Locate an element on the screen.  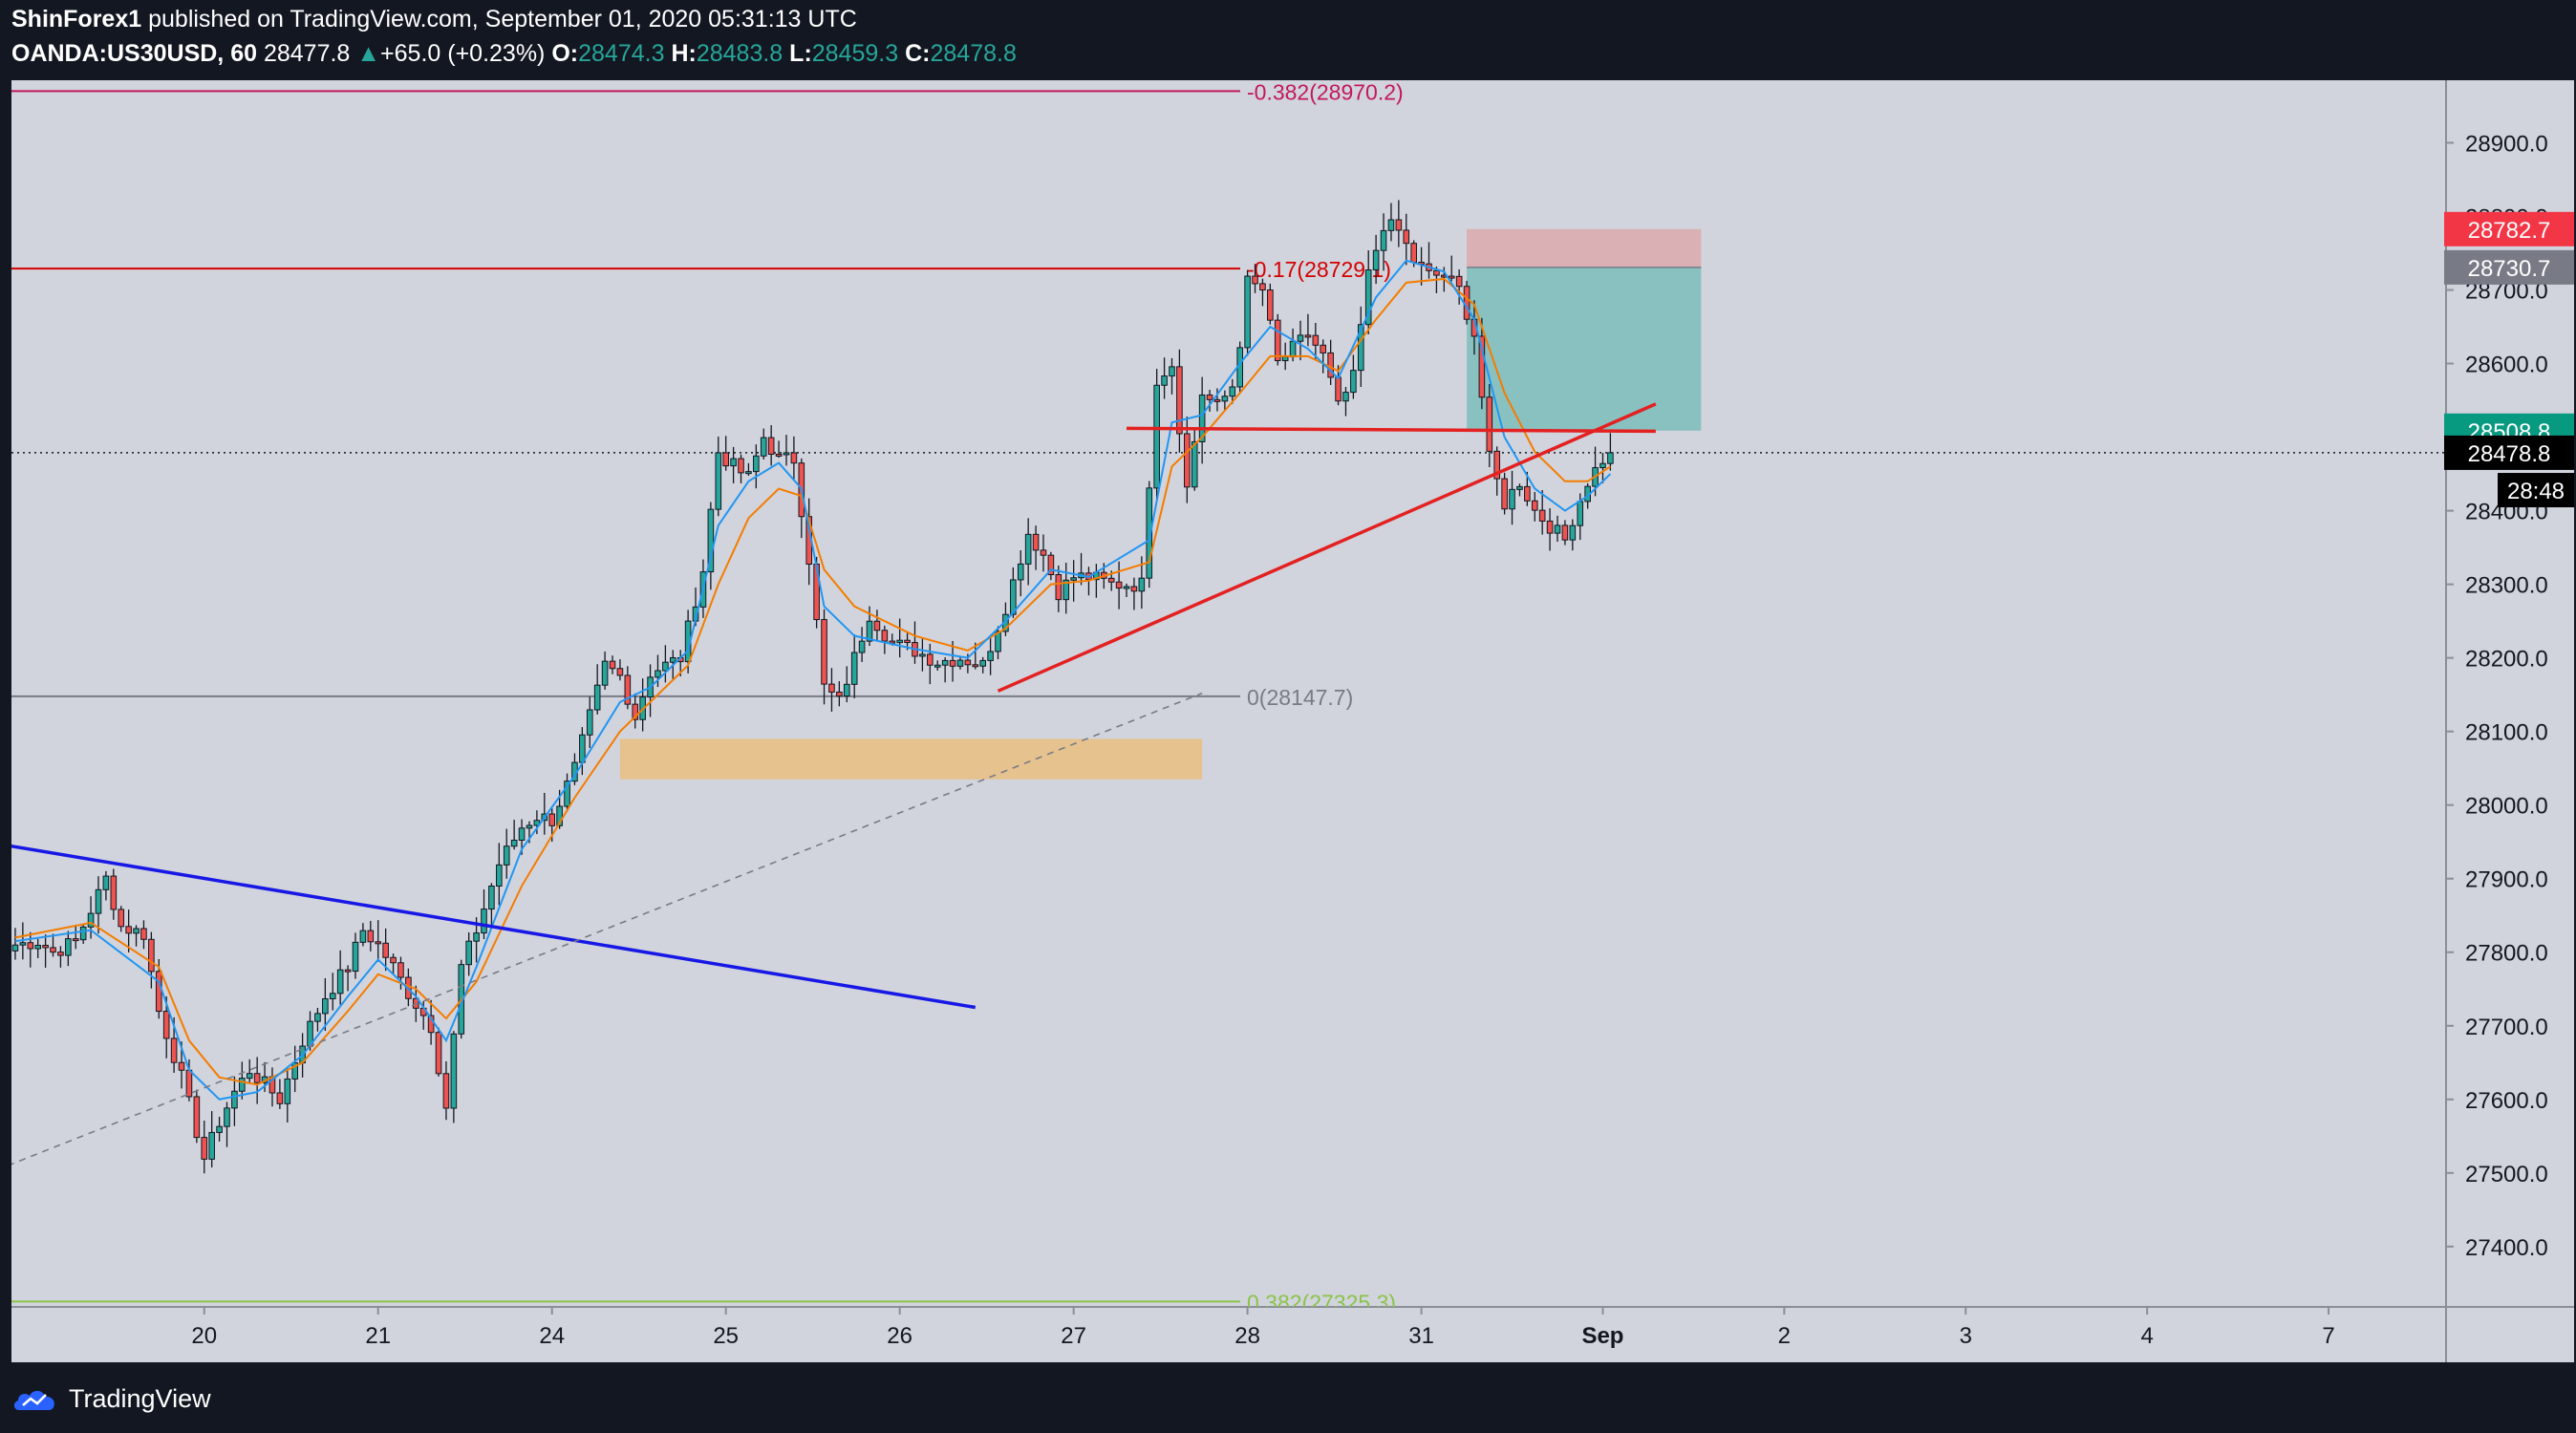
price-axis is located at coordinates (2510, 721).